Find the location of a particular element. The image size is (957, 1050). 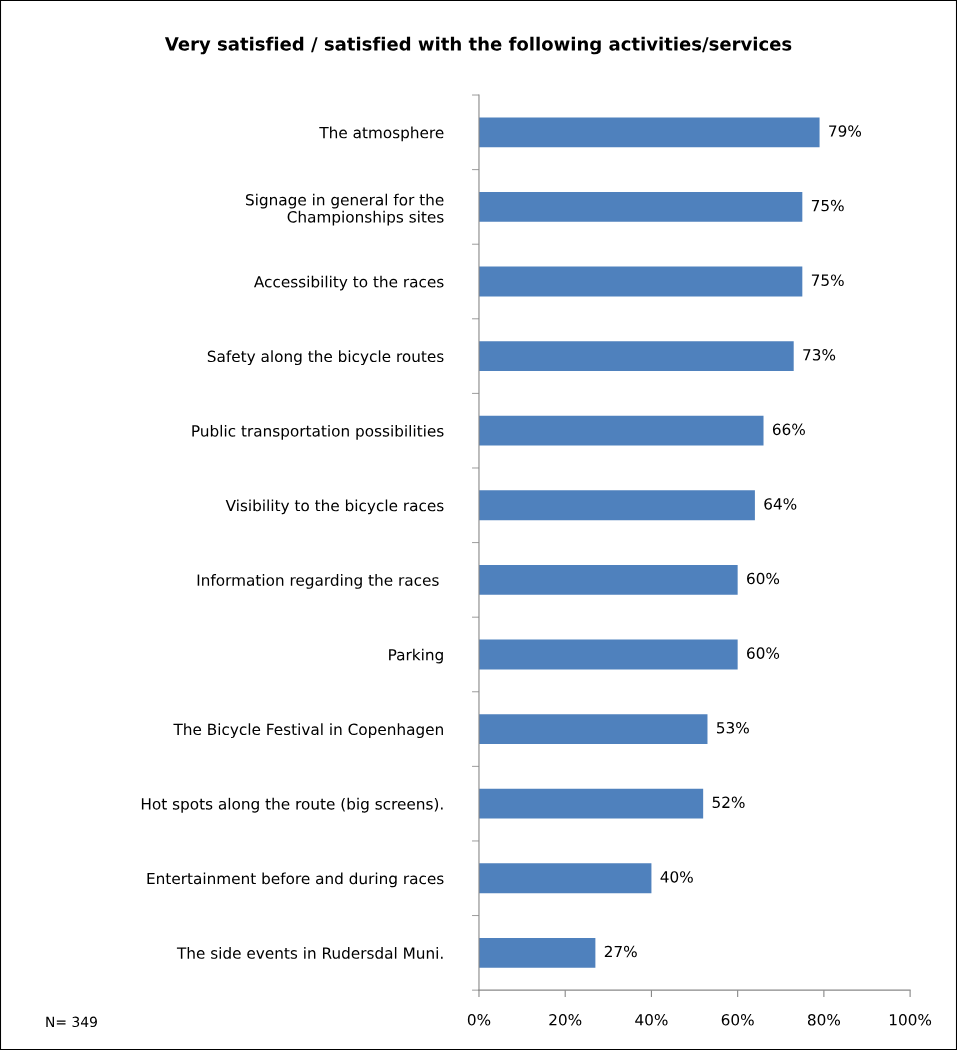

x-tick-label: 40% is located at coordinates (651, 1020).